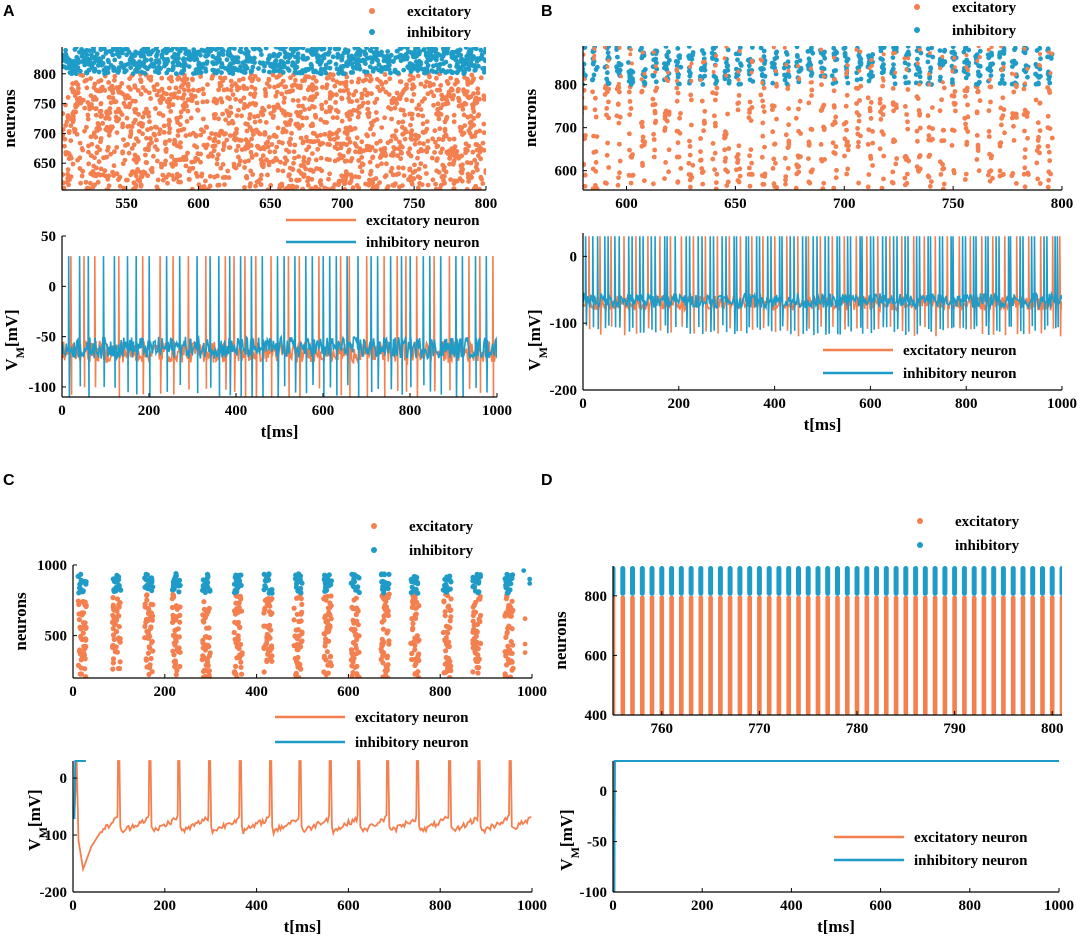  What do you see at coordinates (62, 411) in the screenshot?
I see `trace-a-x-tick-label: 0` at bounding box center [62, 411].